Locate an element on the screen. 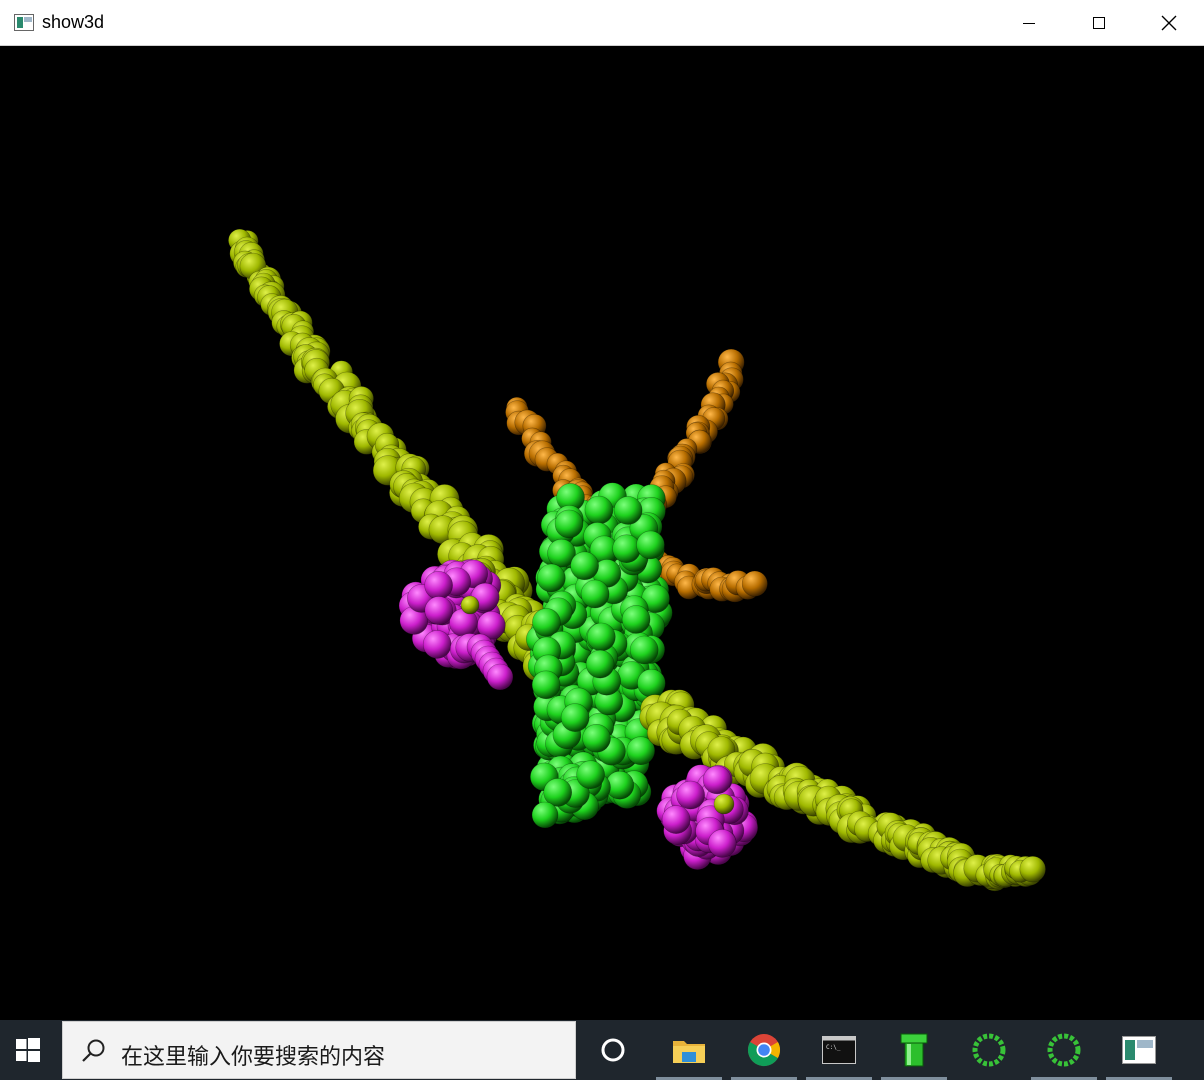 The image size is (1204, 1080). green-pipe-button is located at coordinates (914, 1050).